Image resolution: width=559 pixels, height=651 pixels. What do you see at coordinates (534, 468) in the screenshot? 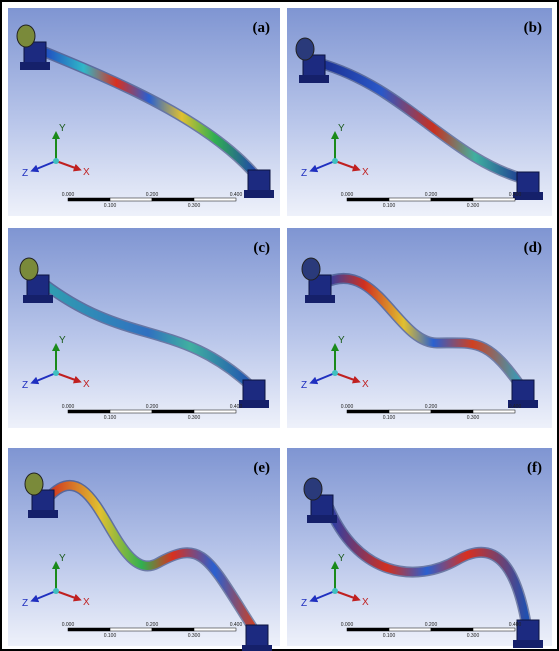
I see `panel-label: (f)` at bounding box center [534, 468].